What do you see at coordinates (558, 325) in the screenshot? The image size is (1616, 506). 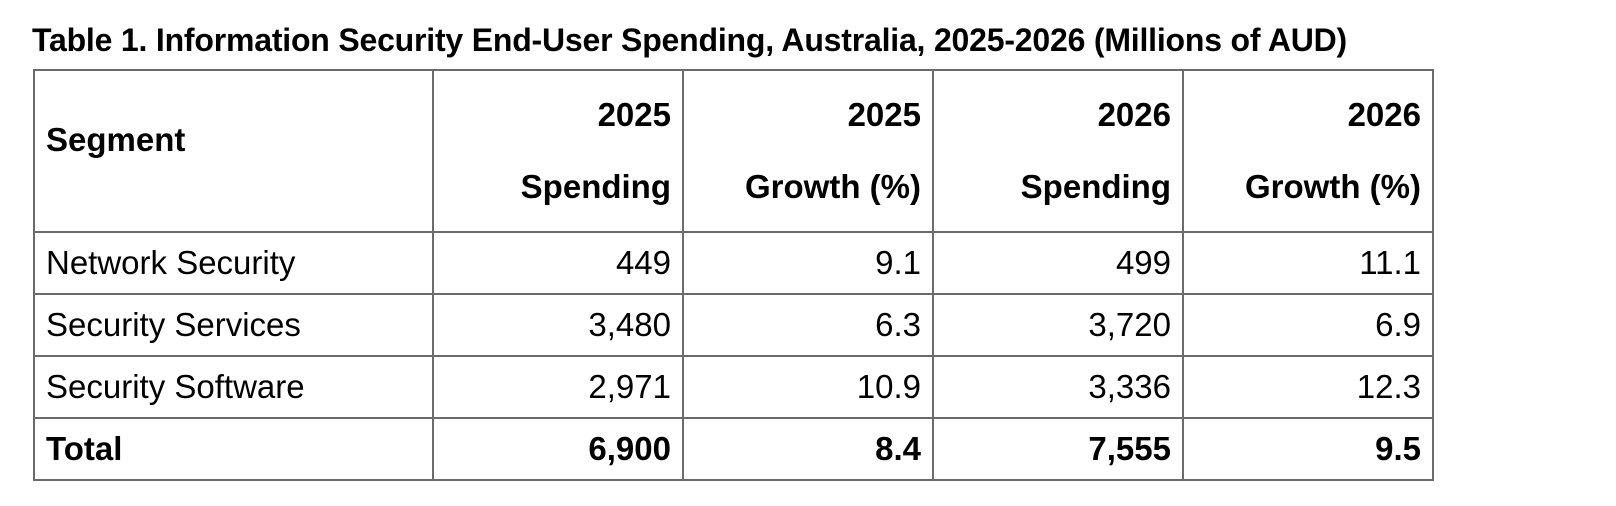 I see `spending-2025-cell: 3,480` at bounding box center [558, 325].